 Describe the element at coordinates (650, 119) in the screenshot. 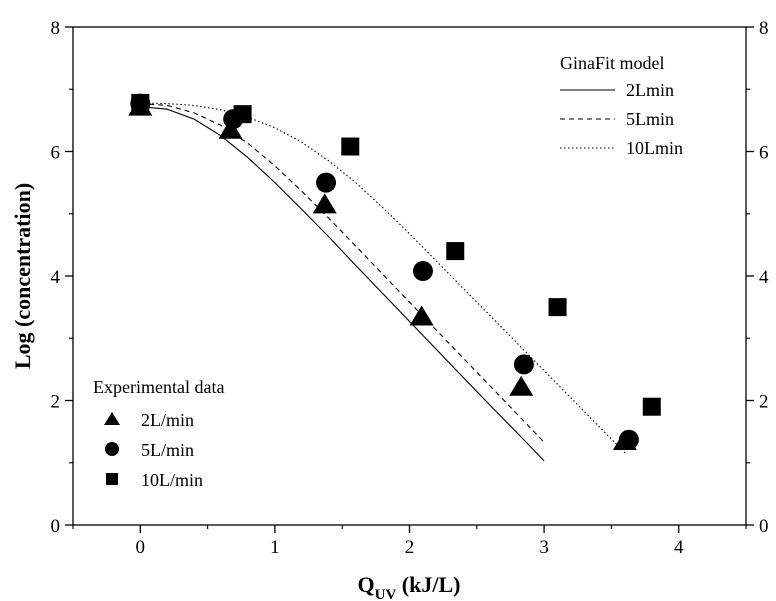

I see `model-legend-label: 5Lmin` at that location.